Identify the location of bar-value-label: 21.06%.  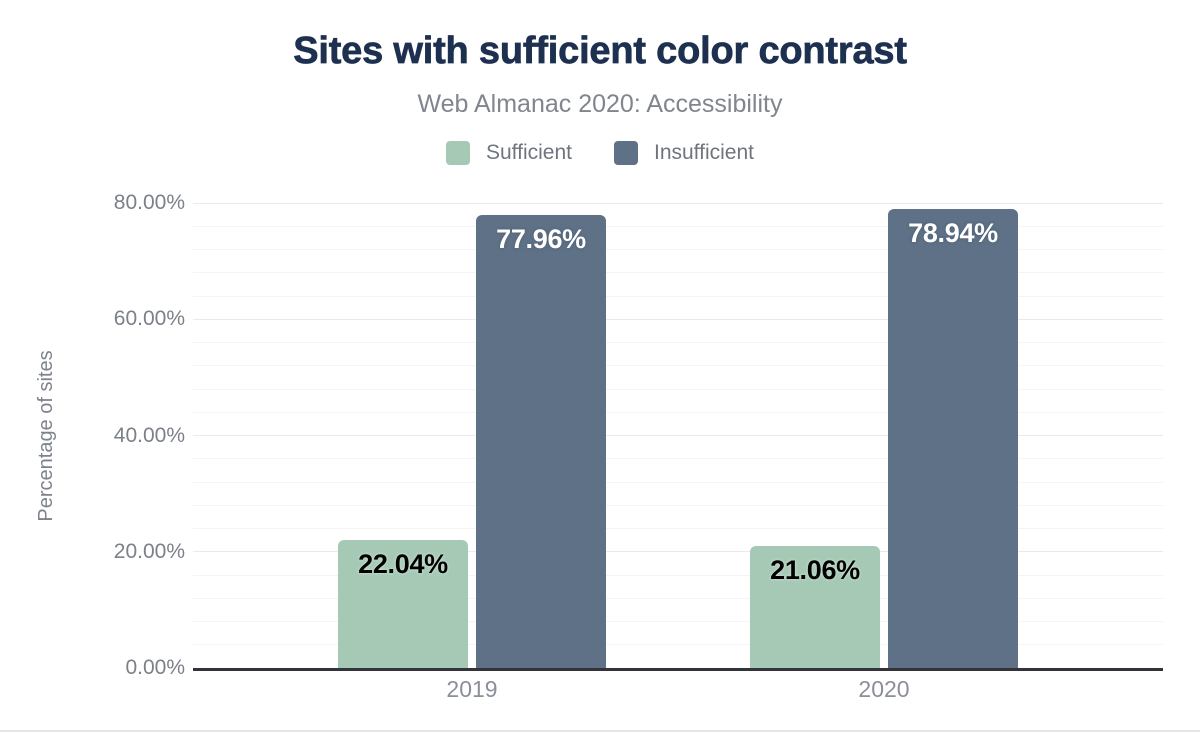
(815, 569).